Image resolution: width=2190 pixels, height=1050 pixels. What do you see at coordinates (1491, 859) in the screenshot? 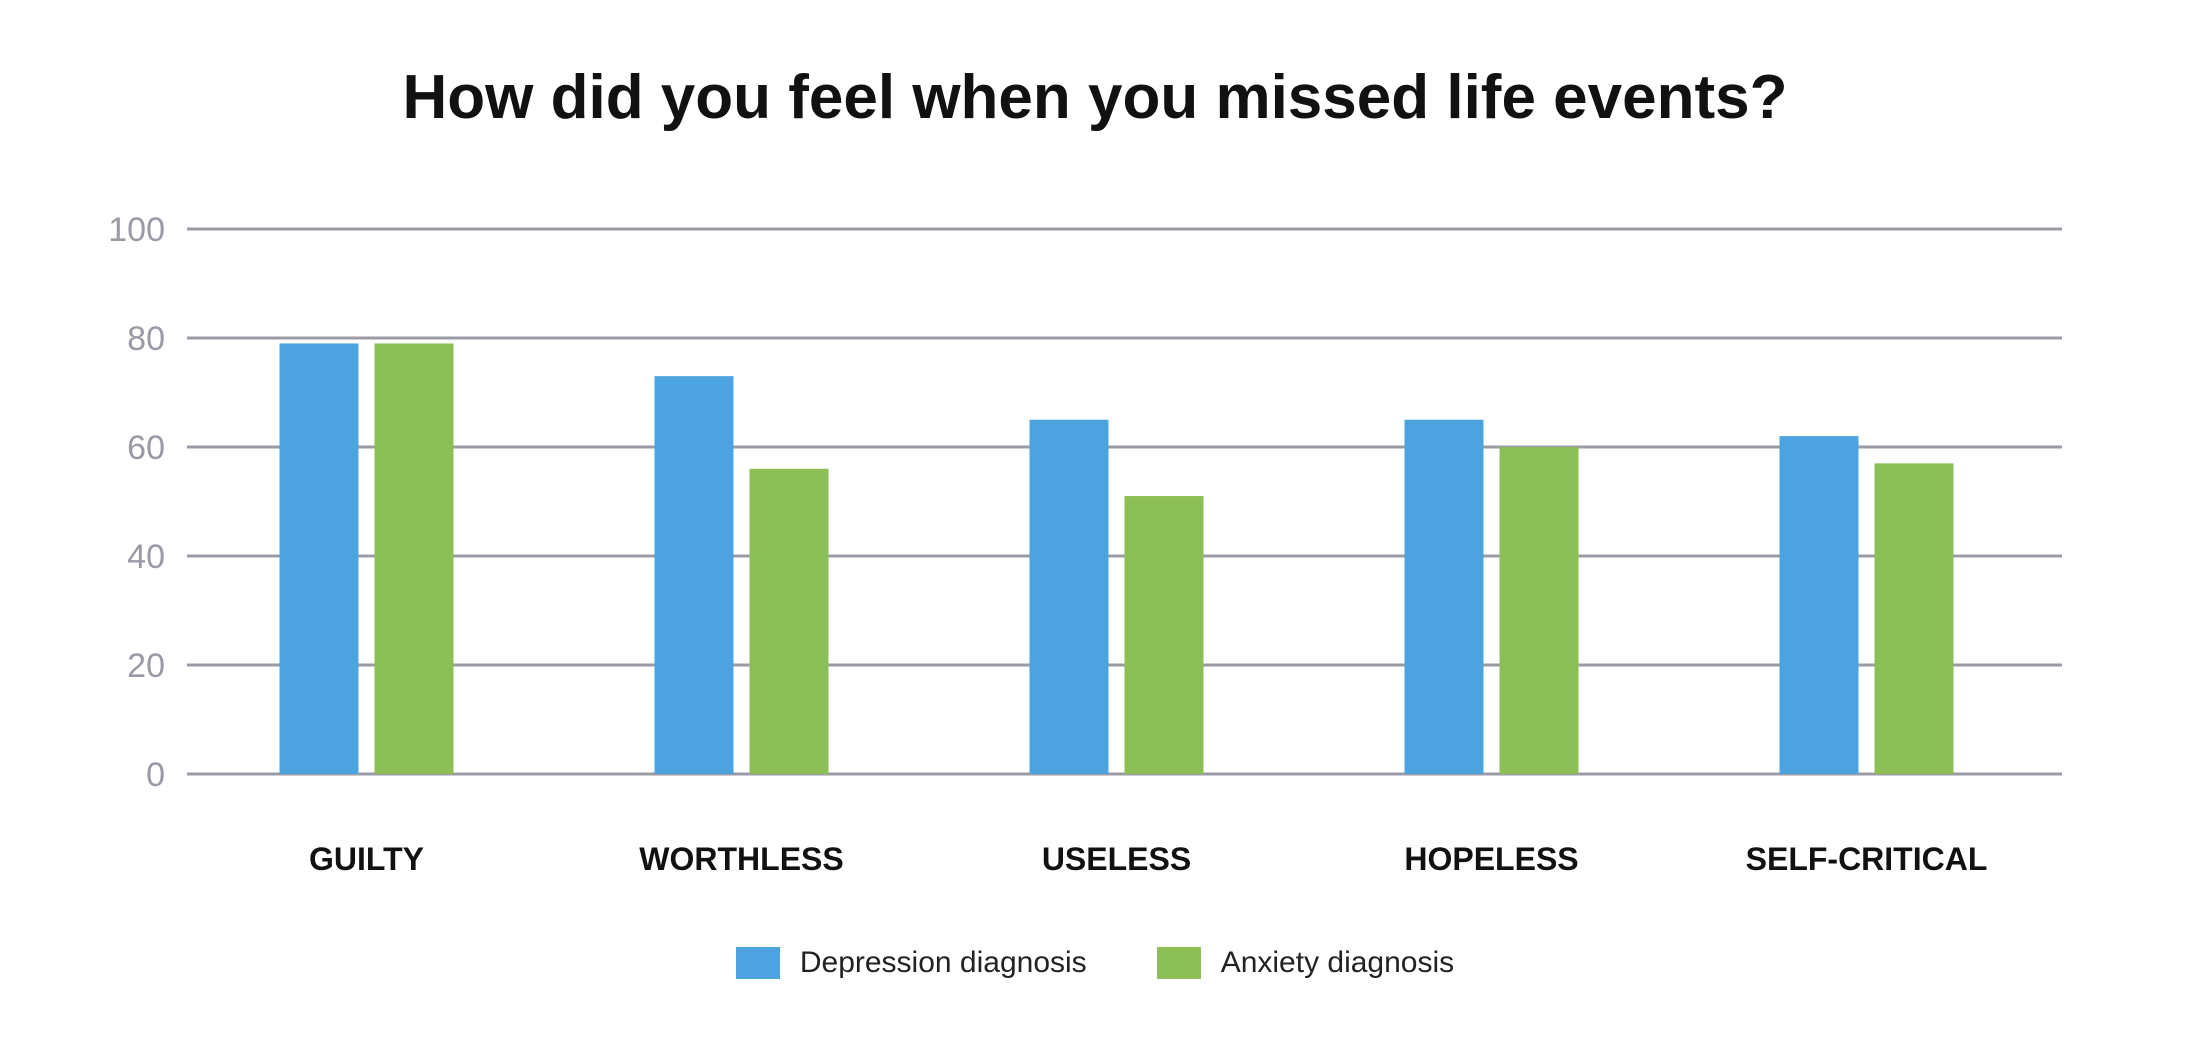
I see `x-tick-label: HOPELESS` at bounding box center [1491, 859].